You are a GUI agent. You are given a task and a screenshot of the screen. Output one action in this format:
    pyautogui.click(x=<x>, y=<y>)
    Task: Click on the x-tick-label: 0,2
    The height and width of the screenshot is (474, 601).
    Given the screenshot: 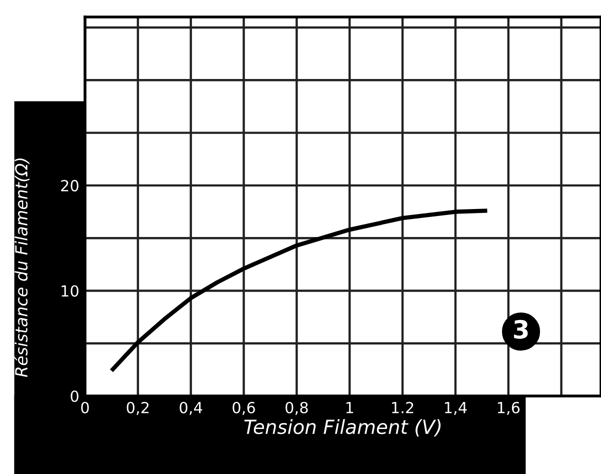 What is the action you would take?
    pyautogui.click(x=137, y=408)
    